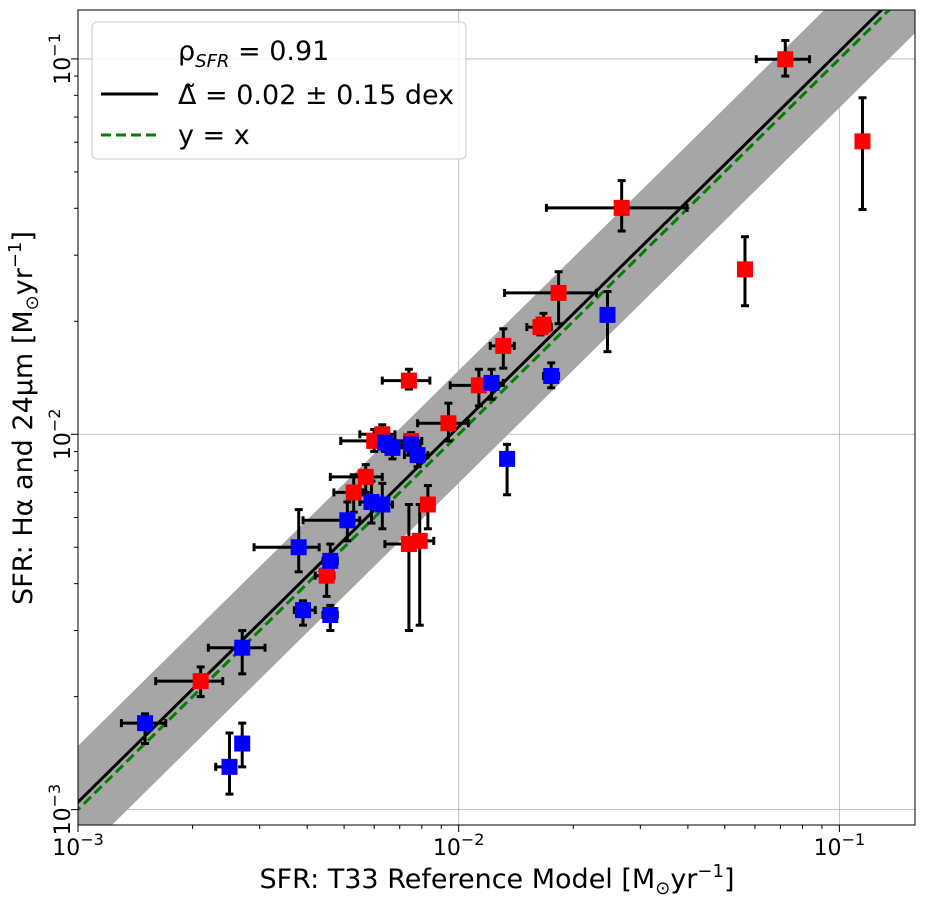 The width and height of the screenshot is (925, 903). I want to click on y-tick-label-1: 10−2, so click(60, 434).